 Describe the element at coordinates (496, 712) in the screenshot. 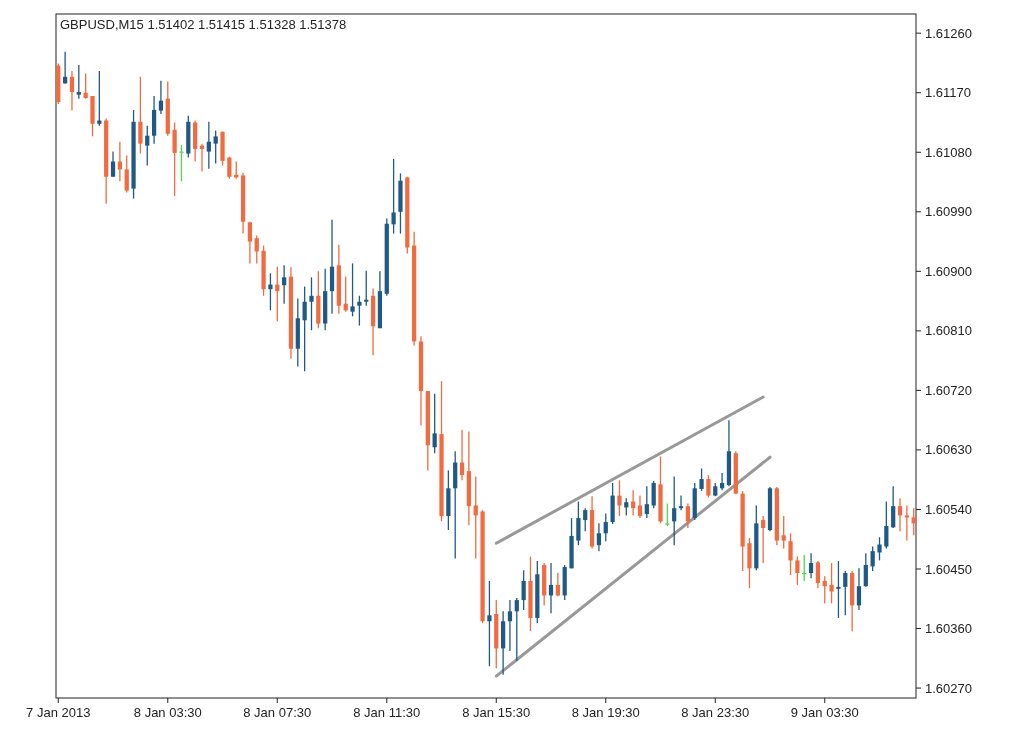

I see `x-tick-label: 8 Jan 15:30` at that location.